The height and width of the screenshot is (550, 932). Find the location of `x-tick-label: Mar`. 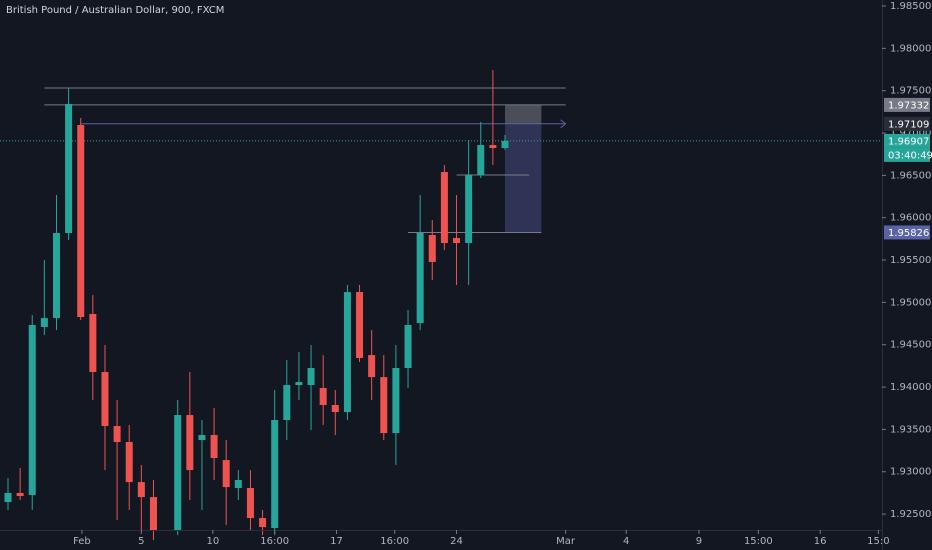

x-tick-label: Mar is located at coordinates (566, 541).